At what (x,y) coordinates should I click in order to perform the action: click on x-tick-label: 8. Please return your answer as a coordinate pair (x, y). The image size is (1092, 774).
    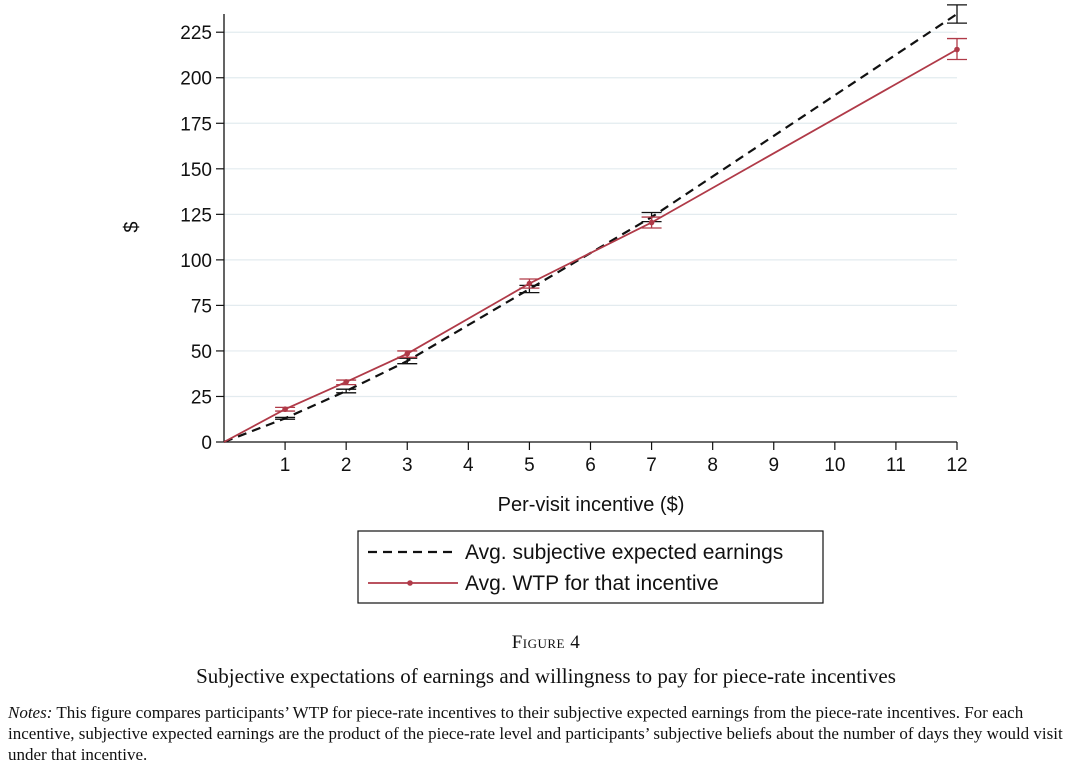
    Looking at the image, I should click on (712, 465).